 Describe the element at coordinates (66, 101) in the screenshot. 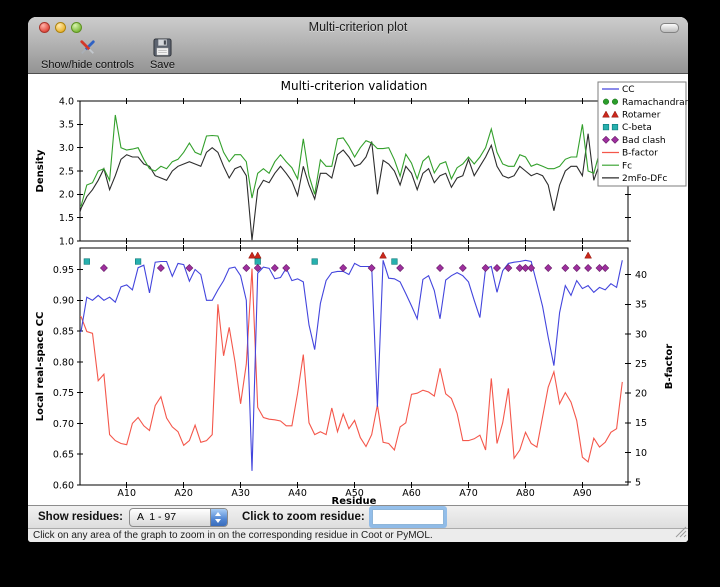

I see `svg-text: 4.0` at that location.